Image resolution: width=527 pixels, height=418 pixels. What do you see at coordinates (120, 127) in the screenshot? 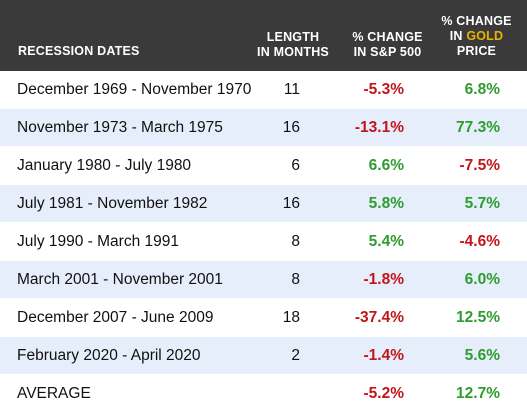
I see `row-dates: November 1973 - March 1975` at bounding box center [120, 127].